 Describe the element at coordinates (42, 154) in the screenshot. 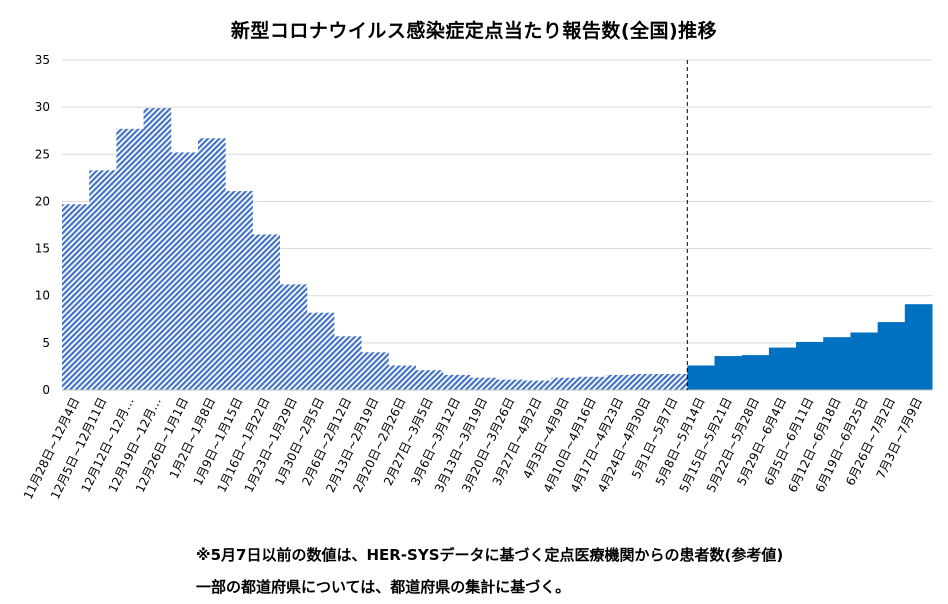

I see `y-tick-label: 25` at that location.